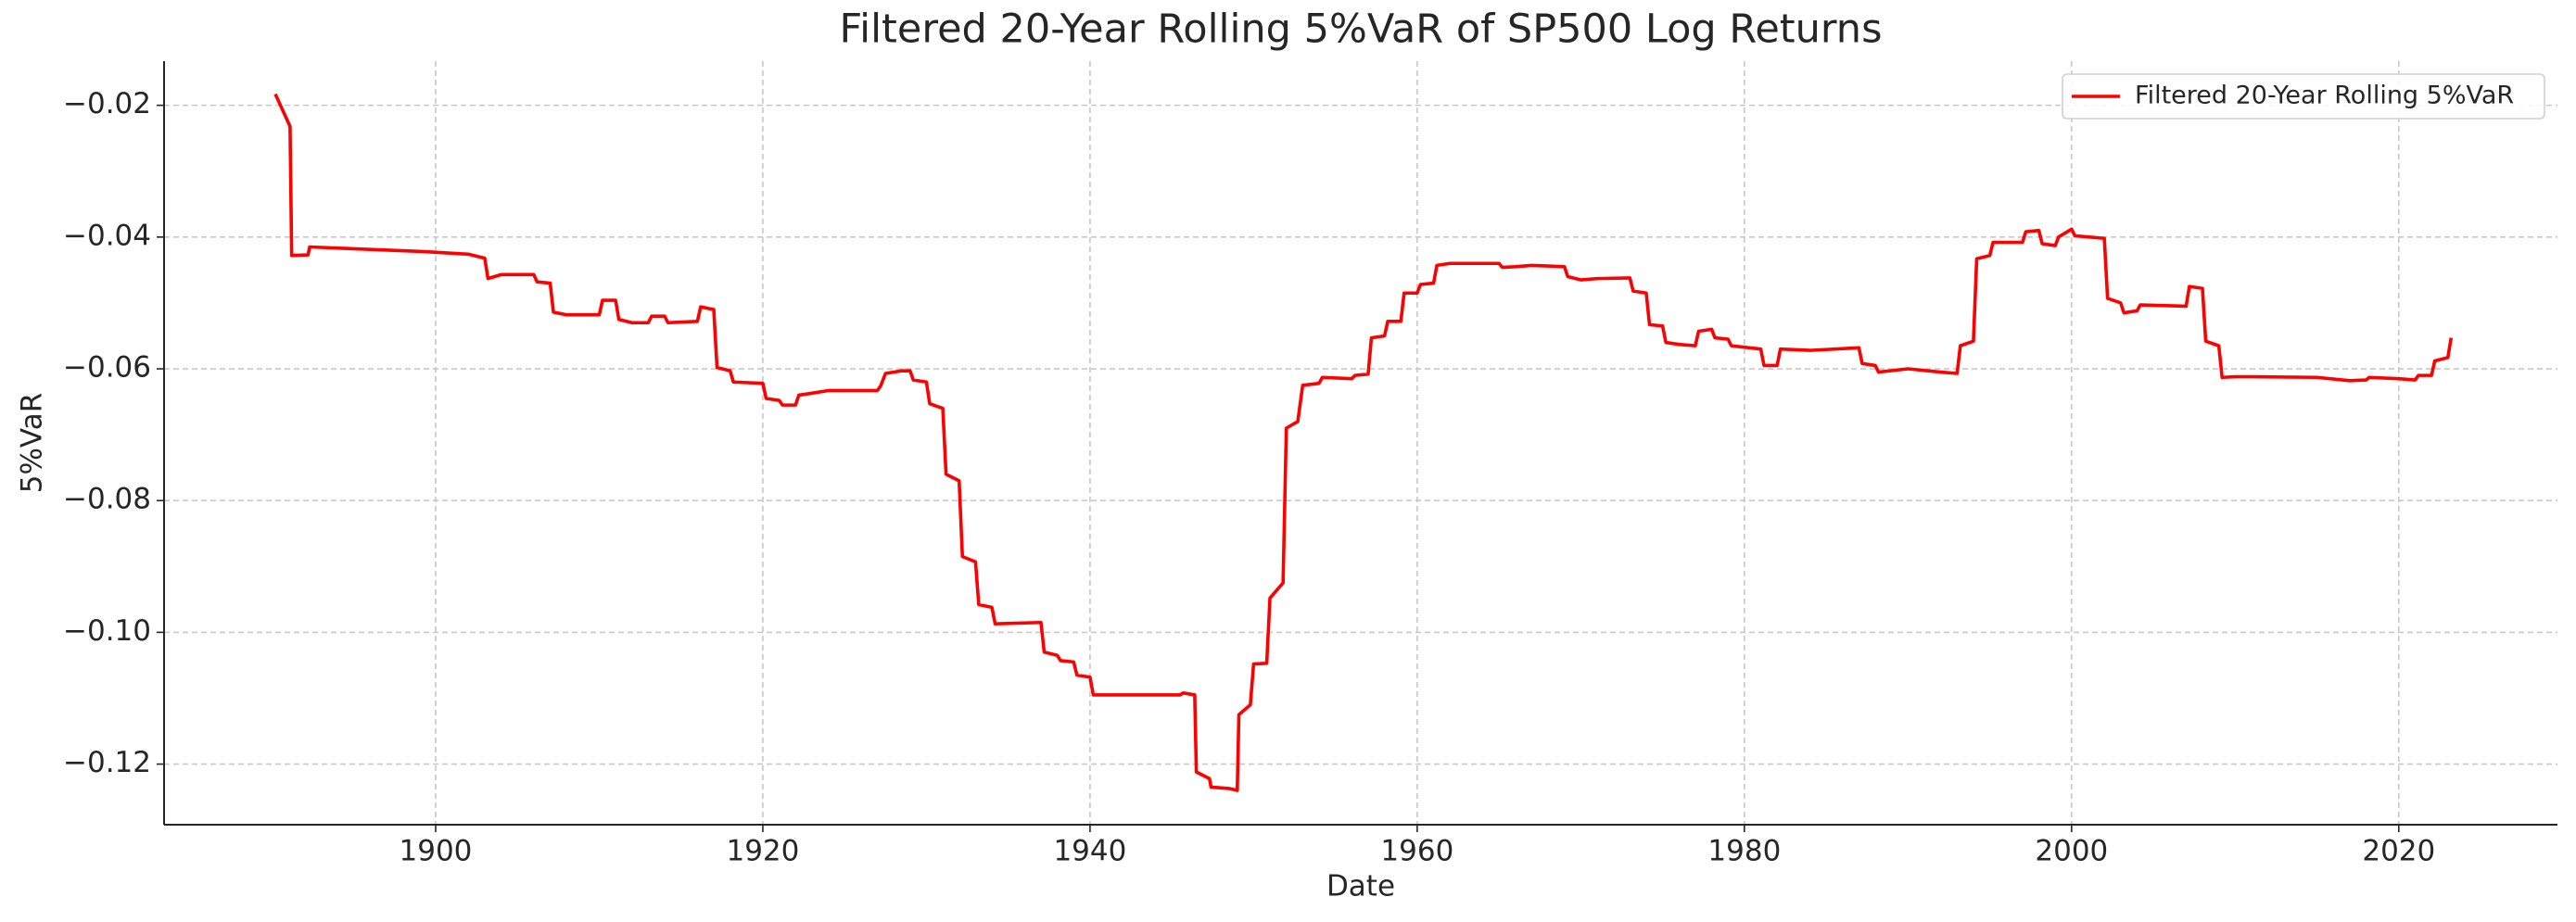  I want to click on legend-box, so click(2303, 96).